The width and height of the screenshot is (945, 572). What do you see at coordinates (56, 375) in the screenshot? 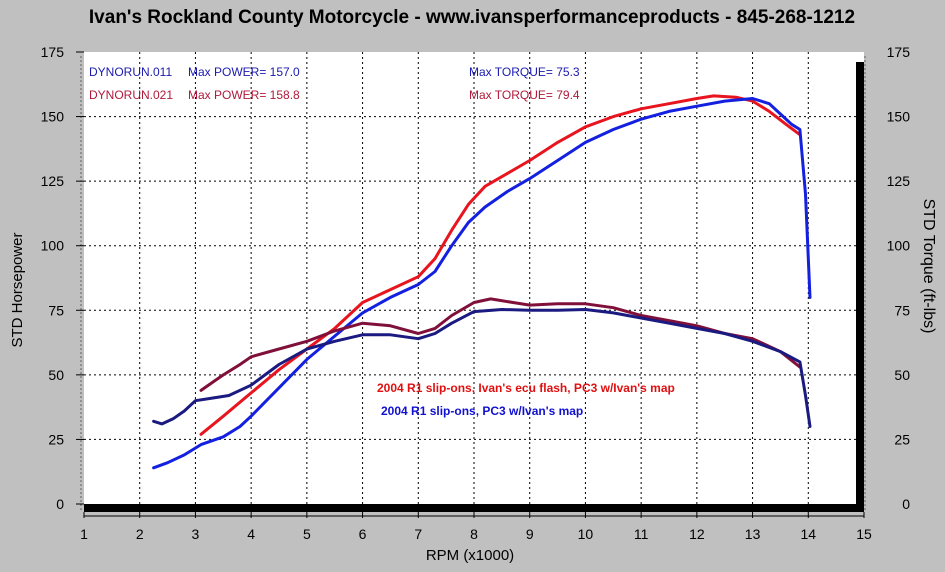
I see `y-tick-label-left: 50` at bounding box center [56, 375].